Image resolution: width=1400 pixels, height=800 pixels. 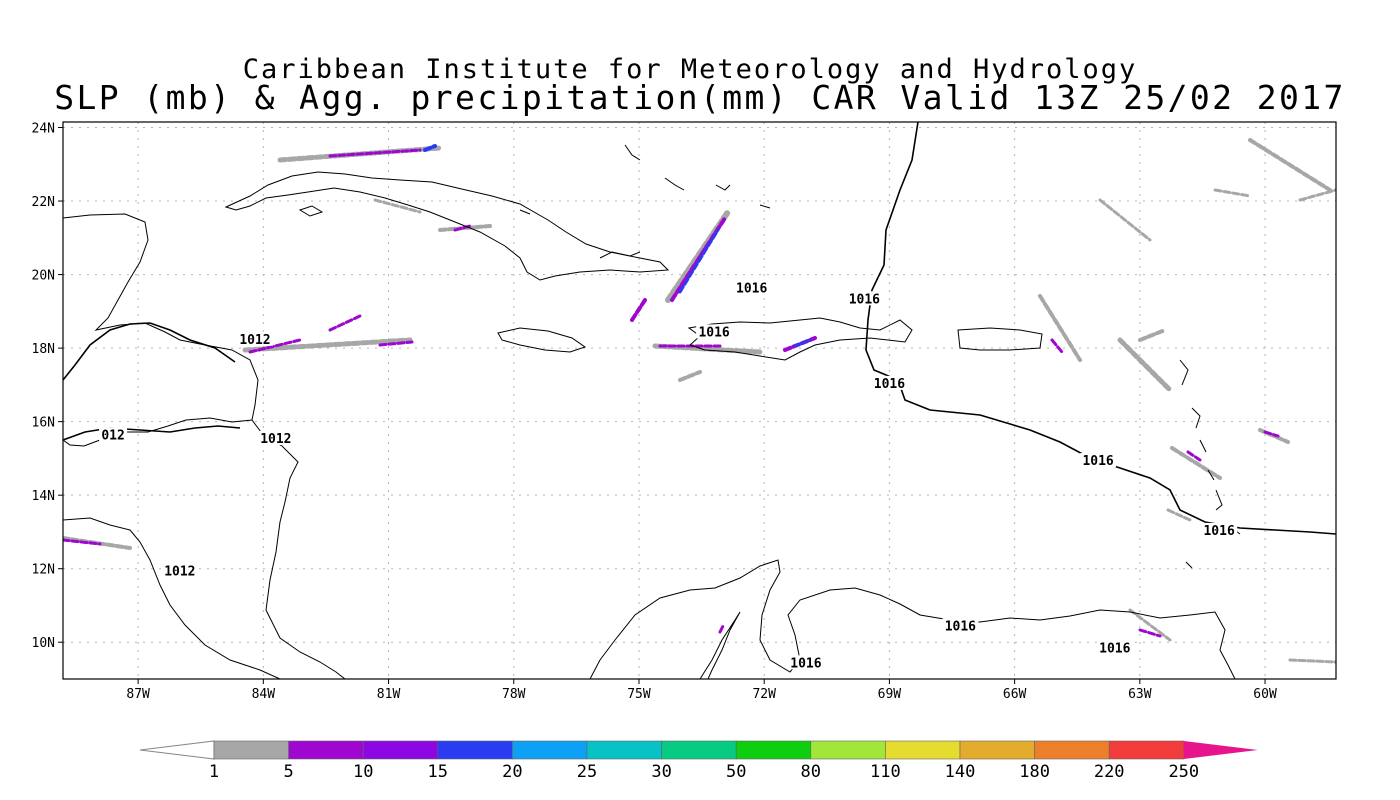 I want to click on colorbar-label: 50, so click(x=736, y=772).